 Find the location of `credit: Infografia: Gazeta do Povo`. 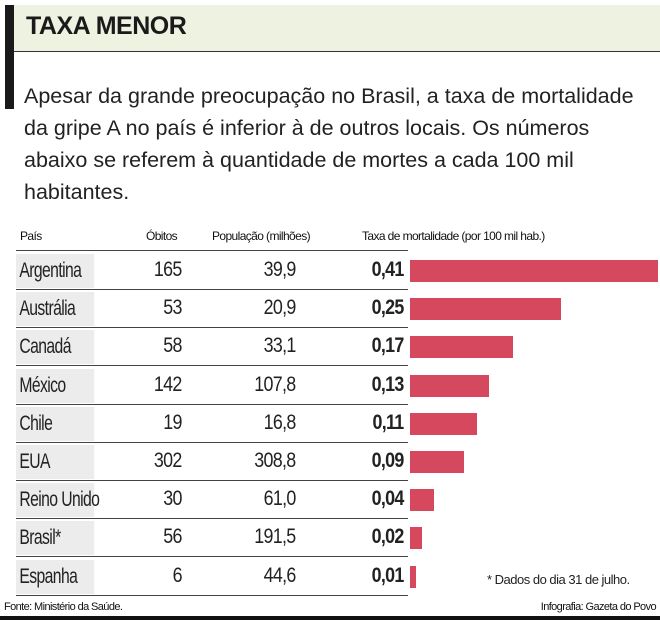

credit: Infografia: Gazeta do Povo is located at coordinates (598, 607).